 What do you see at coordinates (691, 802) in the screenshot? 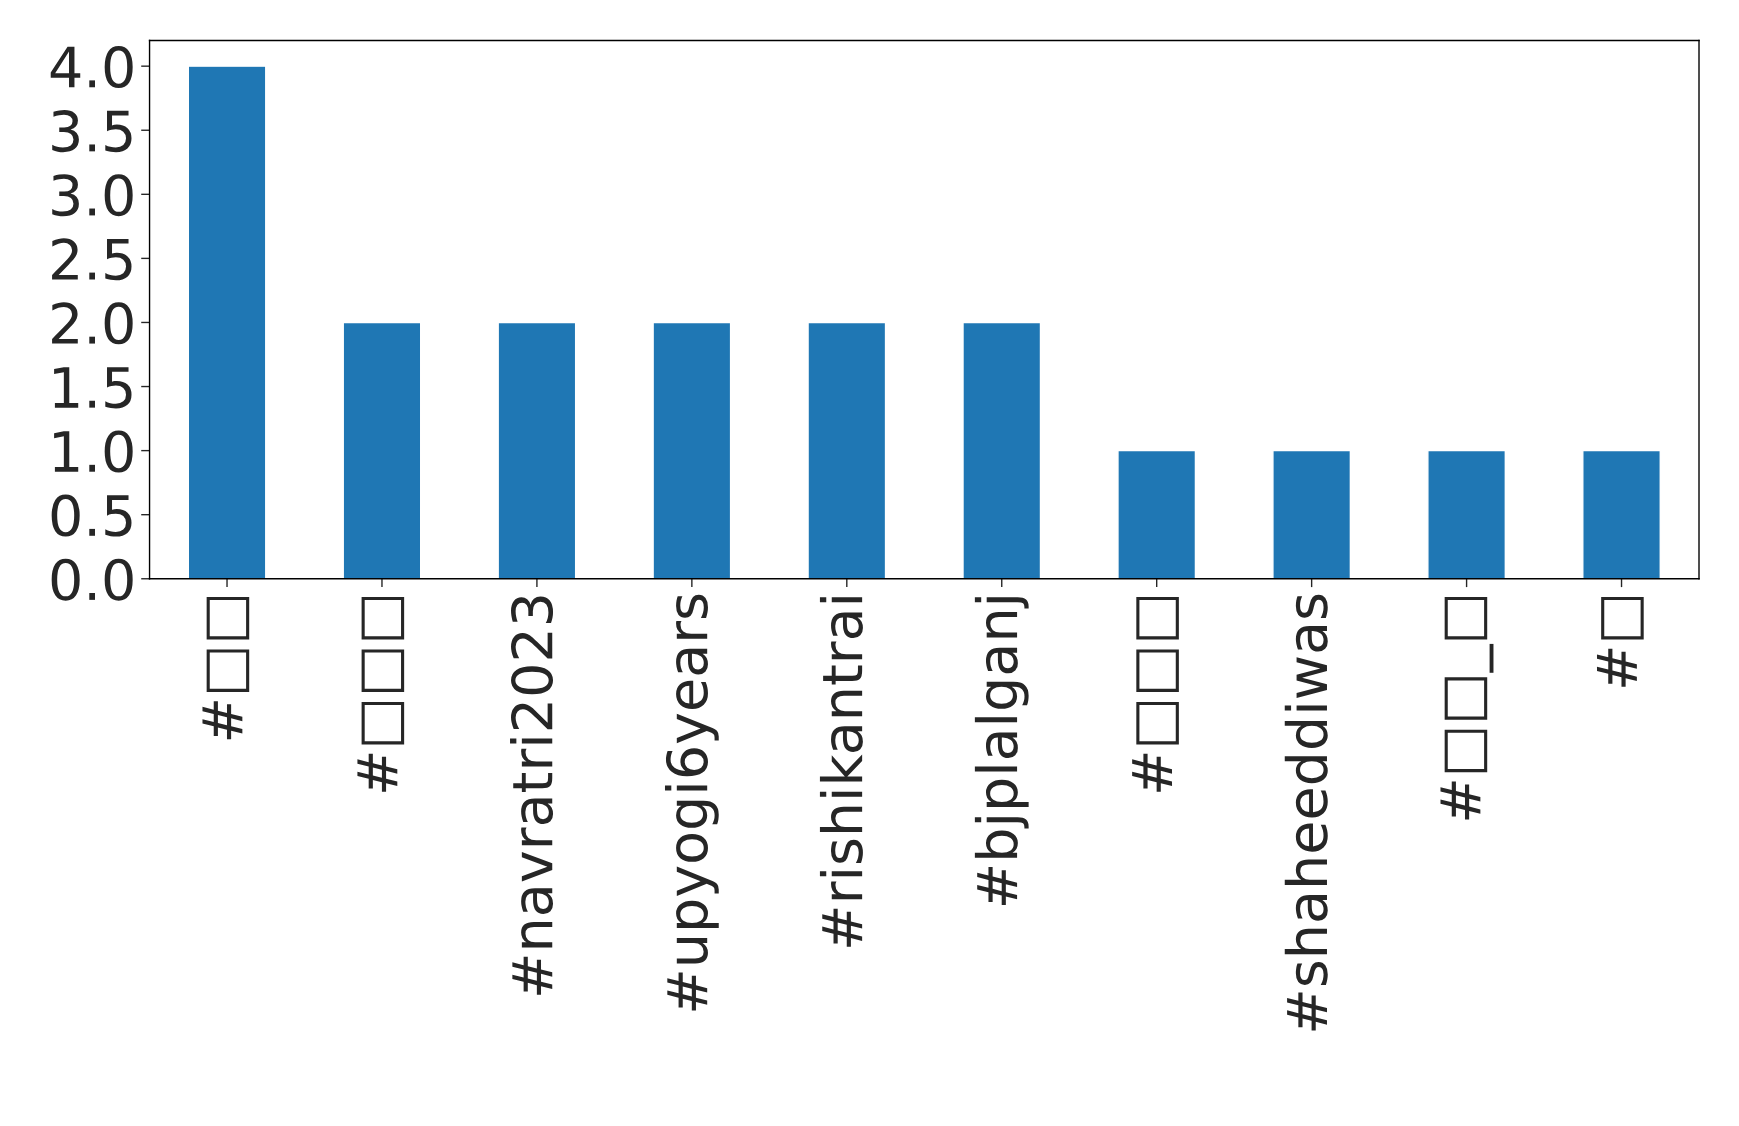
I see `x-tick-label: #upyogi6years` at bounding box center [691, 802].